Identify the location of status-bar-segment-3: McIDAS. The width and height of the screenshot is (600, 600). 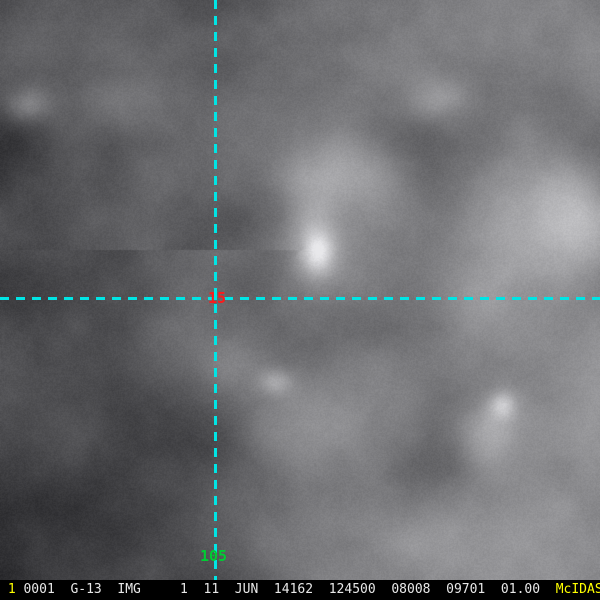
(577, 589).